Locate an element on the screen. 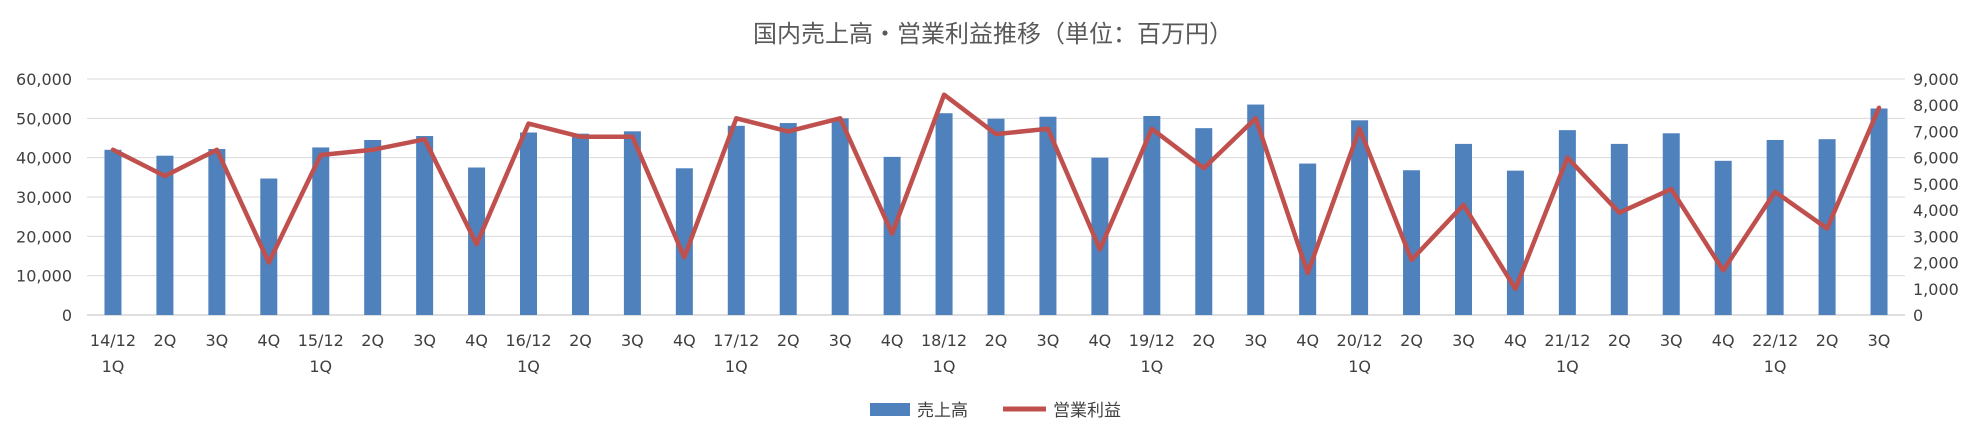  y-right-tick-label: 3,000 is located at coordinates (1936, 236).